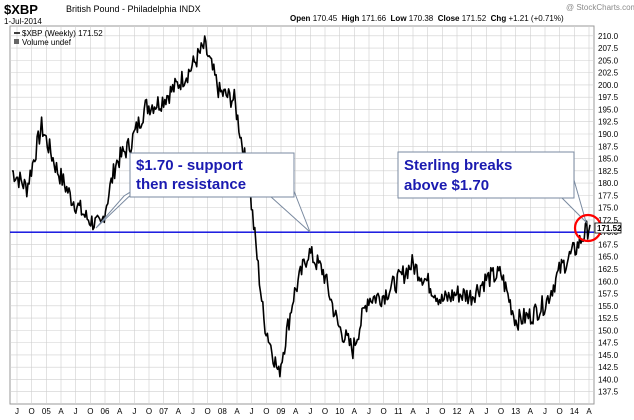  I want to click on callout-line-1: $1.70 - support, so click(189, 165).